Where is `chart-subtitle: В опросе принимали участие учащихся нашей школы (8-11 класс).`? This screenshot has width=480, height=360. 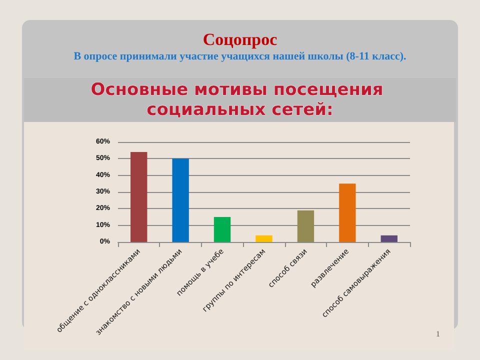
chart-subtitle: В опросе принимали участие учащихся нашей школы (8-11 класс). is located at coordinates (240, 56).